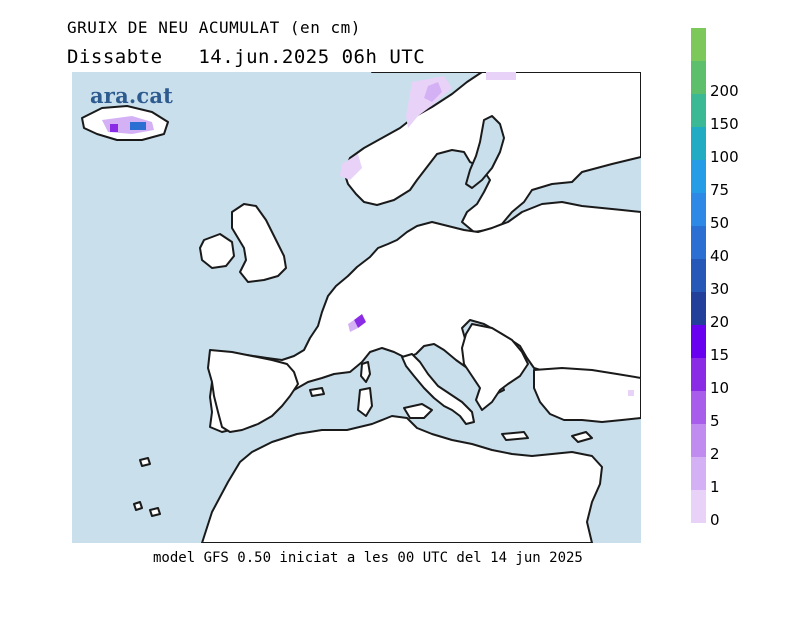  I want to click on snow-ural, so click(501, 76).